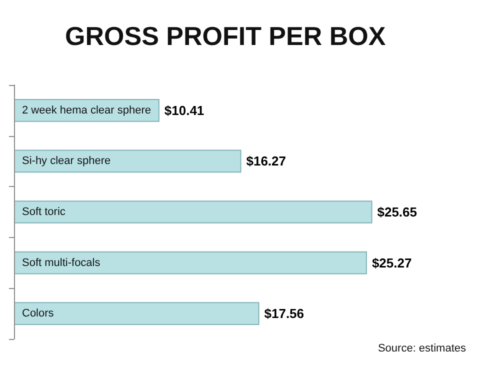  I want to click on data-label: $25.27, so click(392, 262).